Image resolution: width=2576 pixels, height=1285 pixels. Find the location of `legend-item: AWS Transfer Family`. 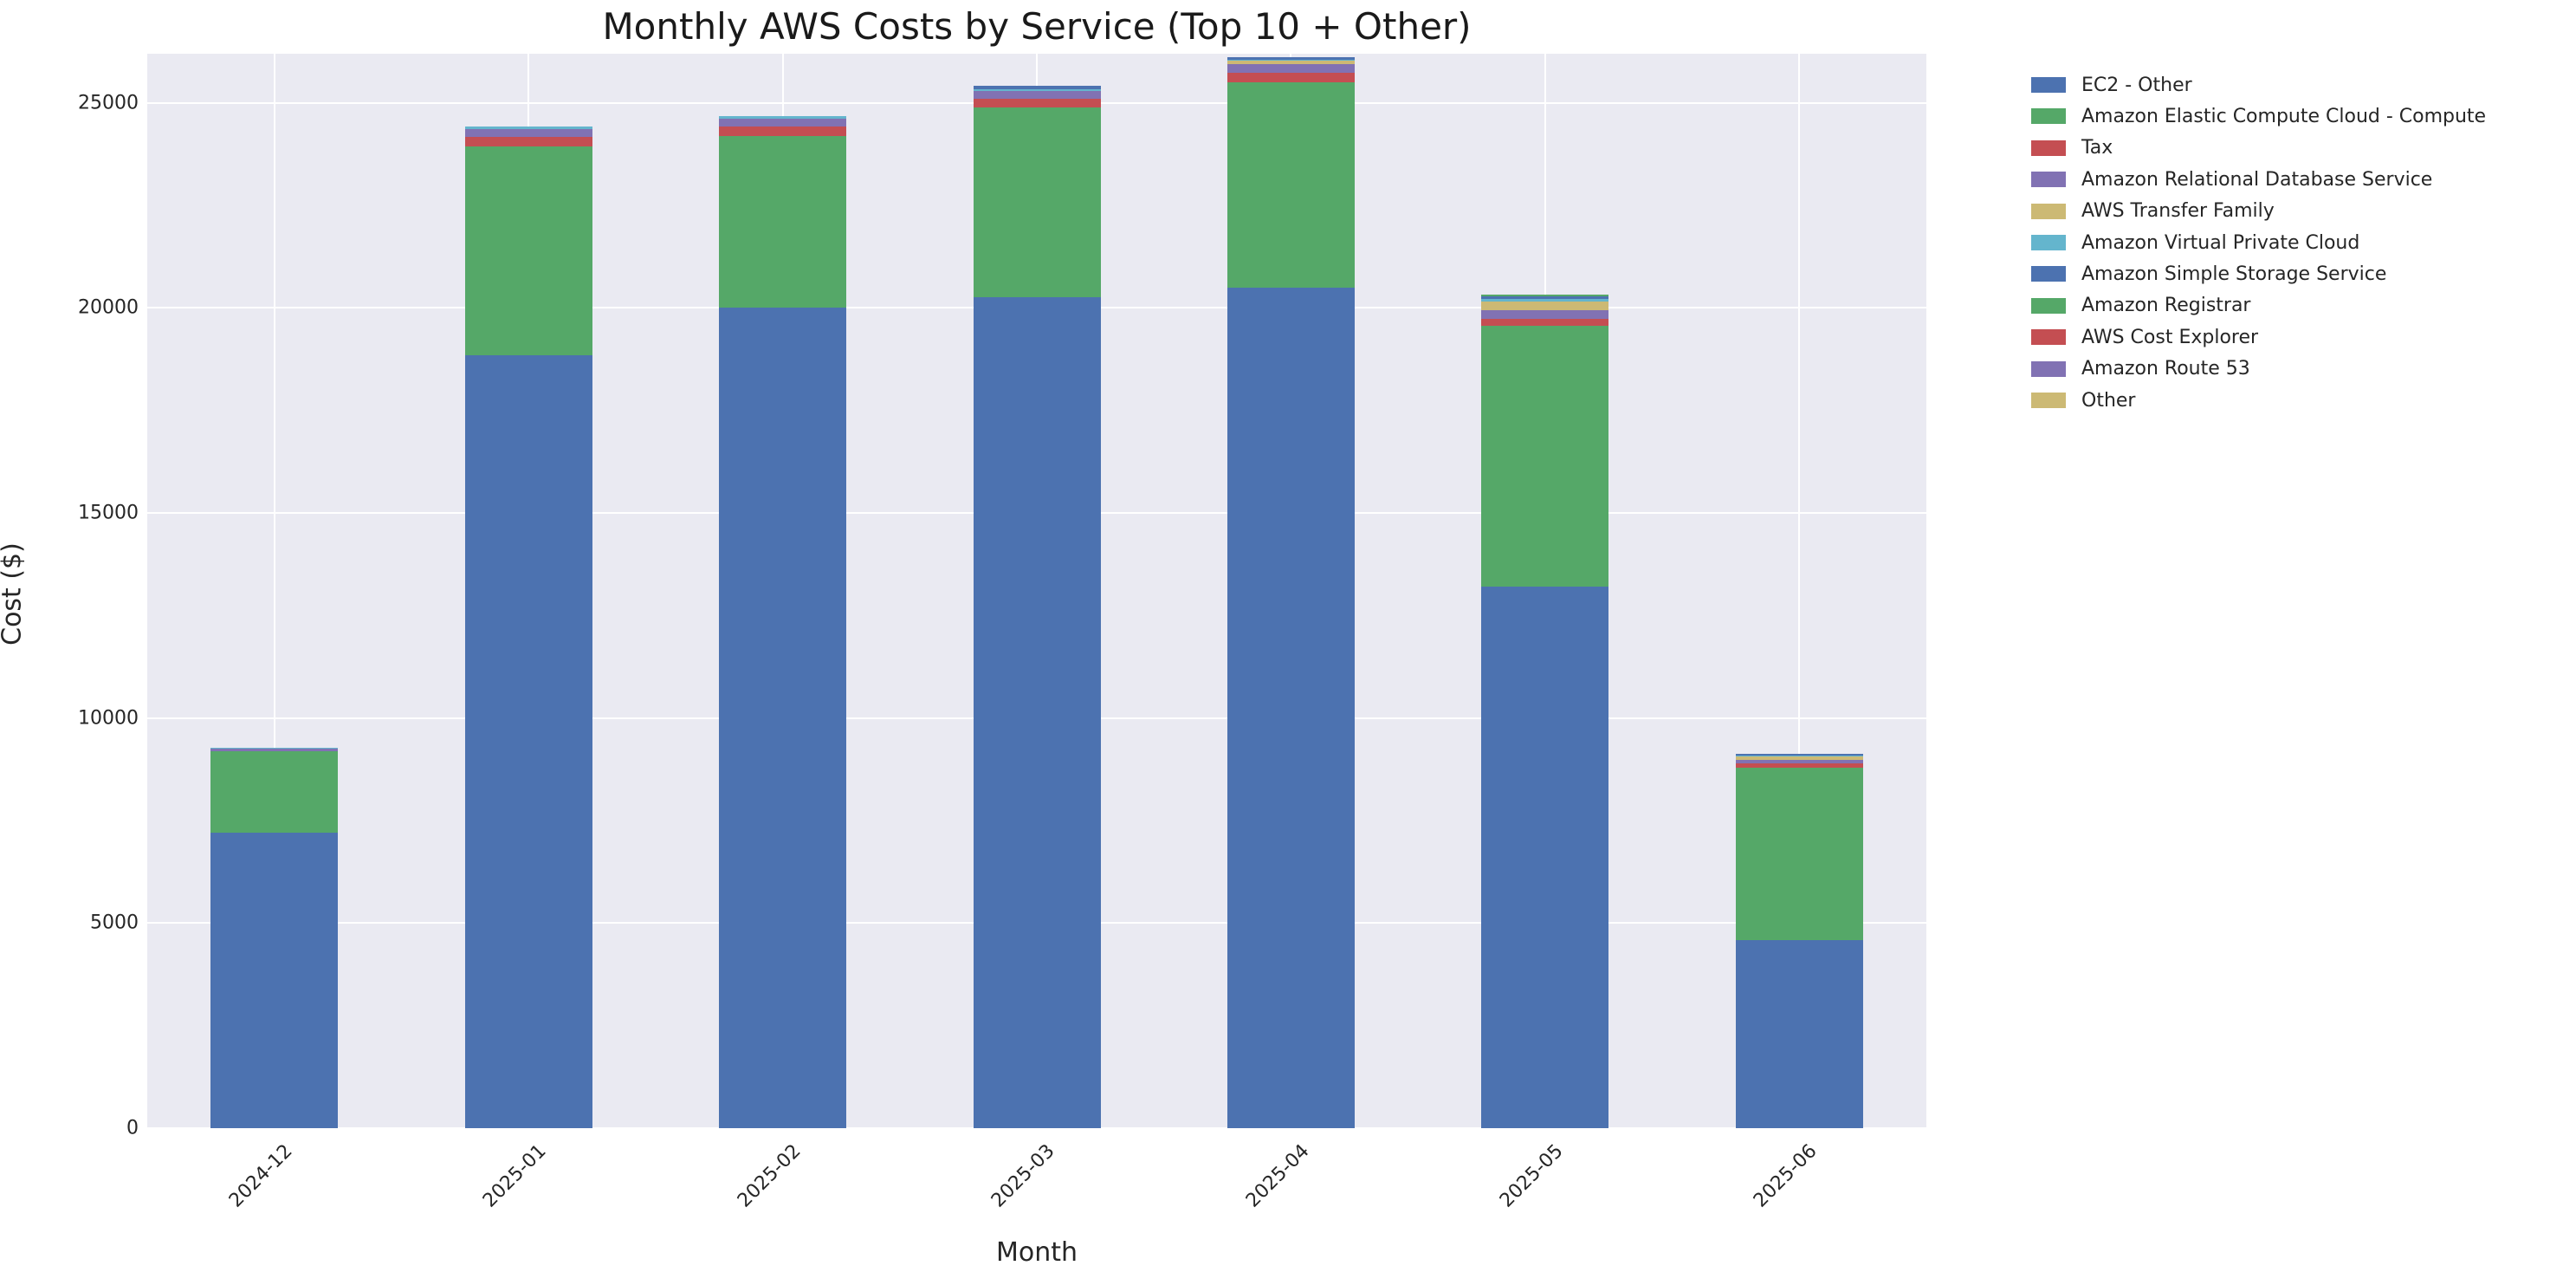

legend-item: AWS Transfer Family is located at coordinates (2153, 211).